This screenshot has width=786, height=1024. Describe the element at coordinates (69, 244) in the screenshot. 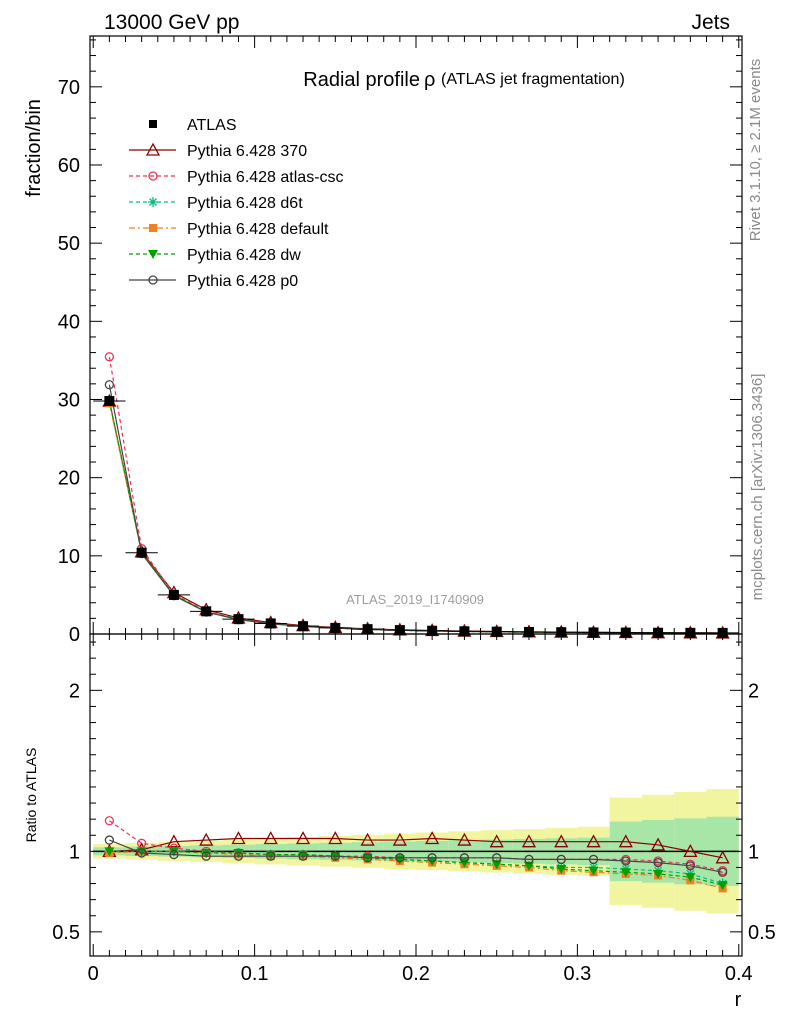

I see `y-tick-label: 50` at that location.